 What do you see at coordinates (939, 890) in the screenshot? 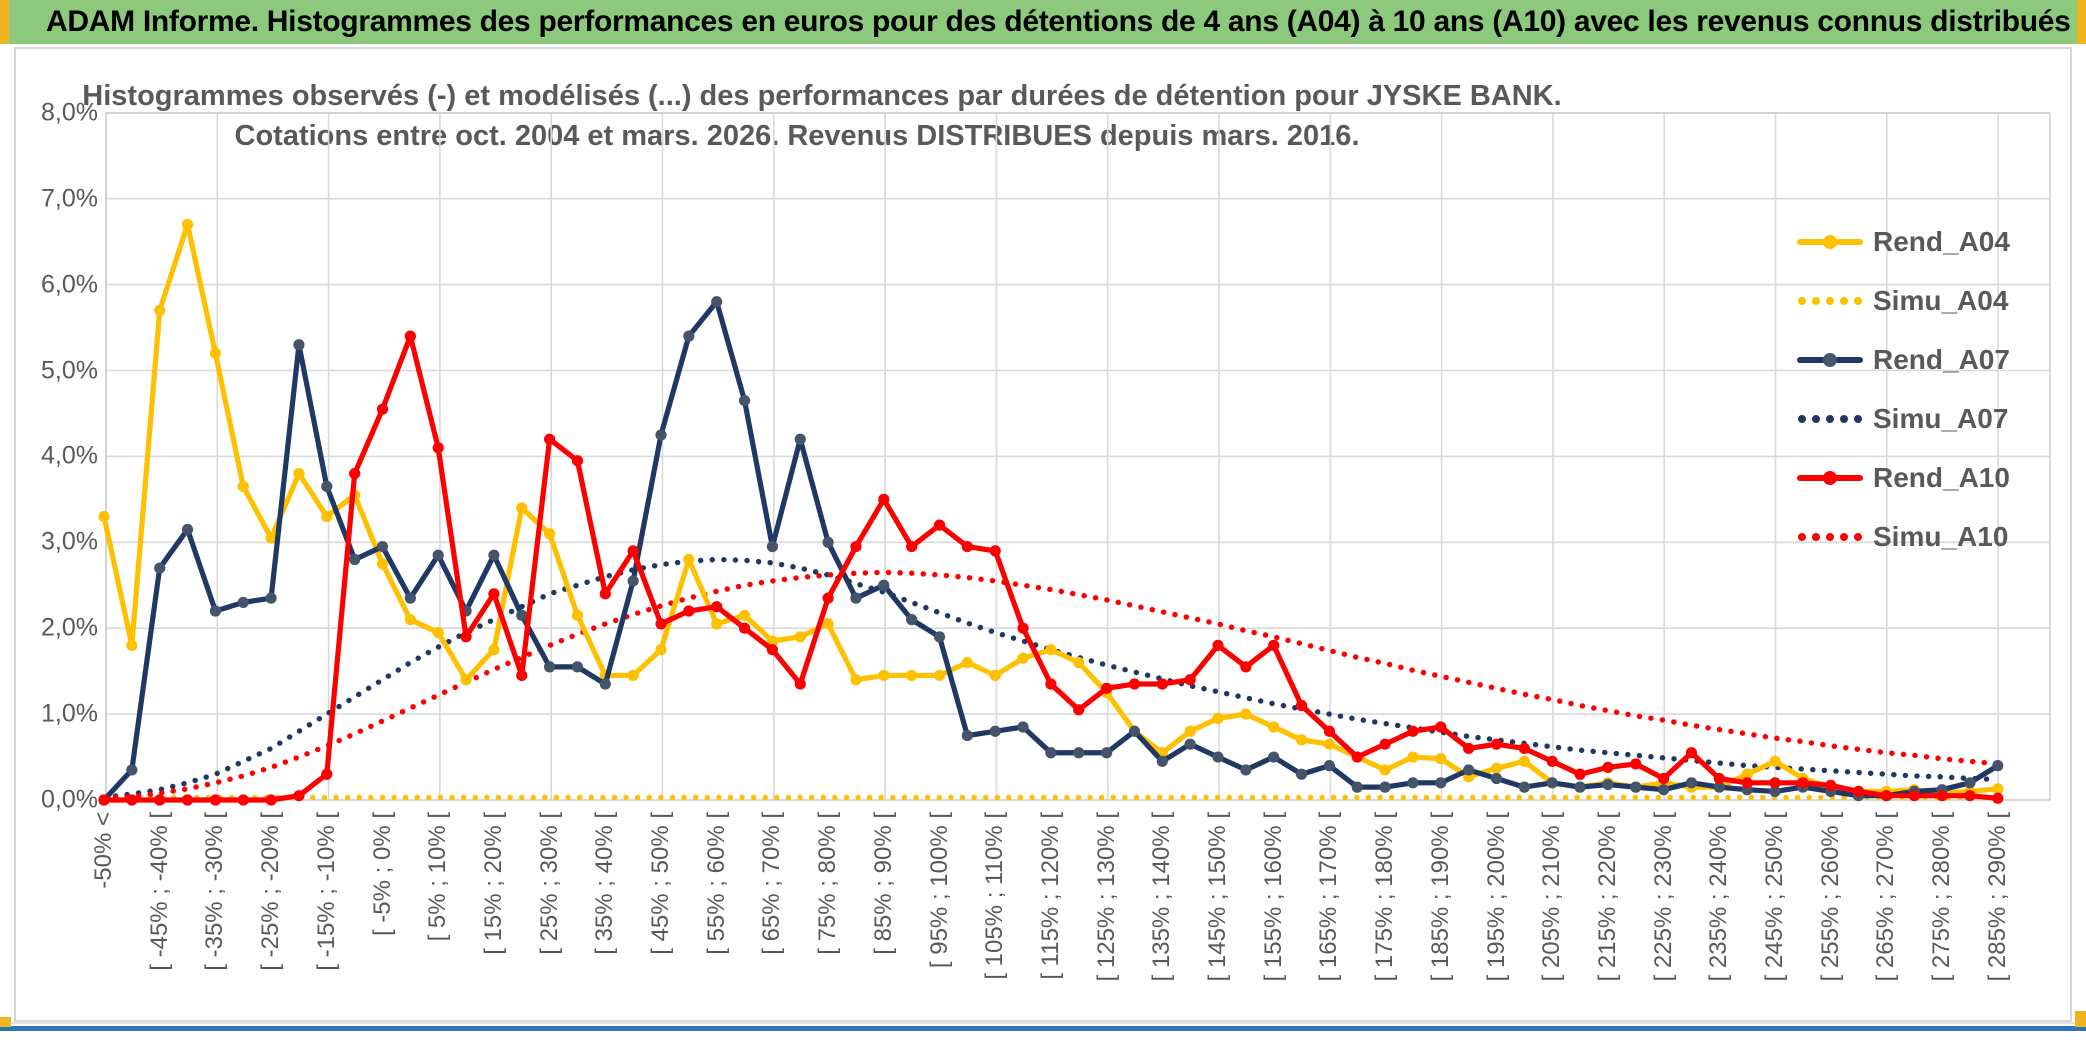
I see `x-tick-label: [ 95% ; 100% [` at bounding box center [939, 890].